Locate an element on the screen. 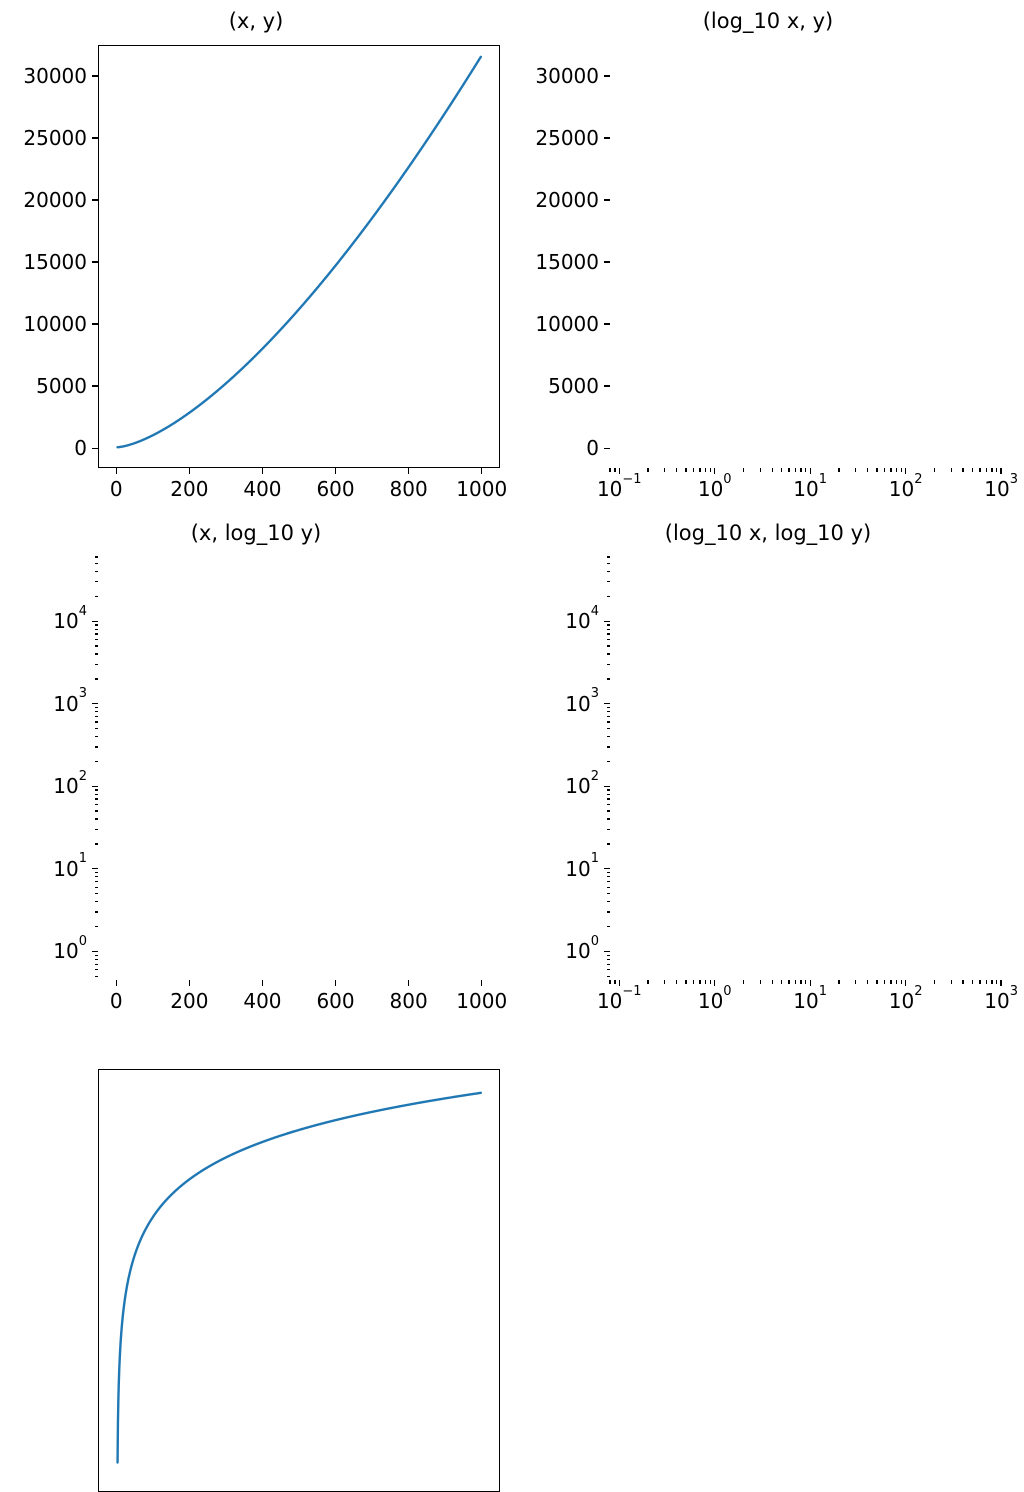 The width and height of the screenshot is (1024, 1492). y-tick-label: 10³ is located at coordinates (582, 701).